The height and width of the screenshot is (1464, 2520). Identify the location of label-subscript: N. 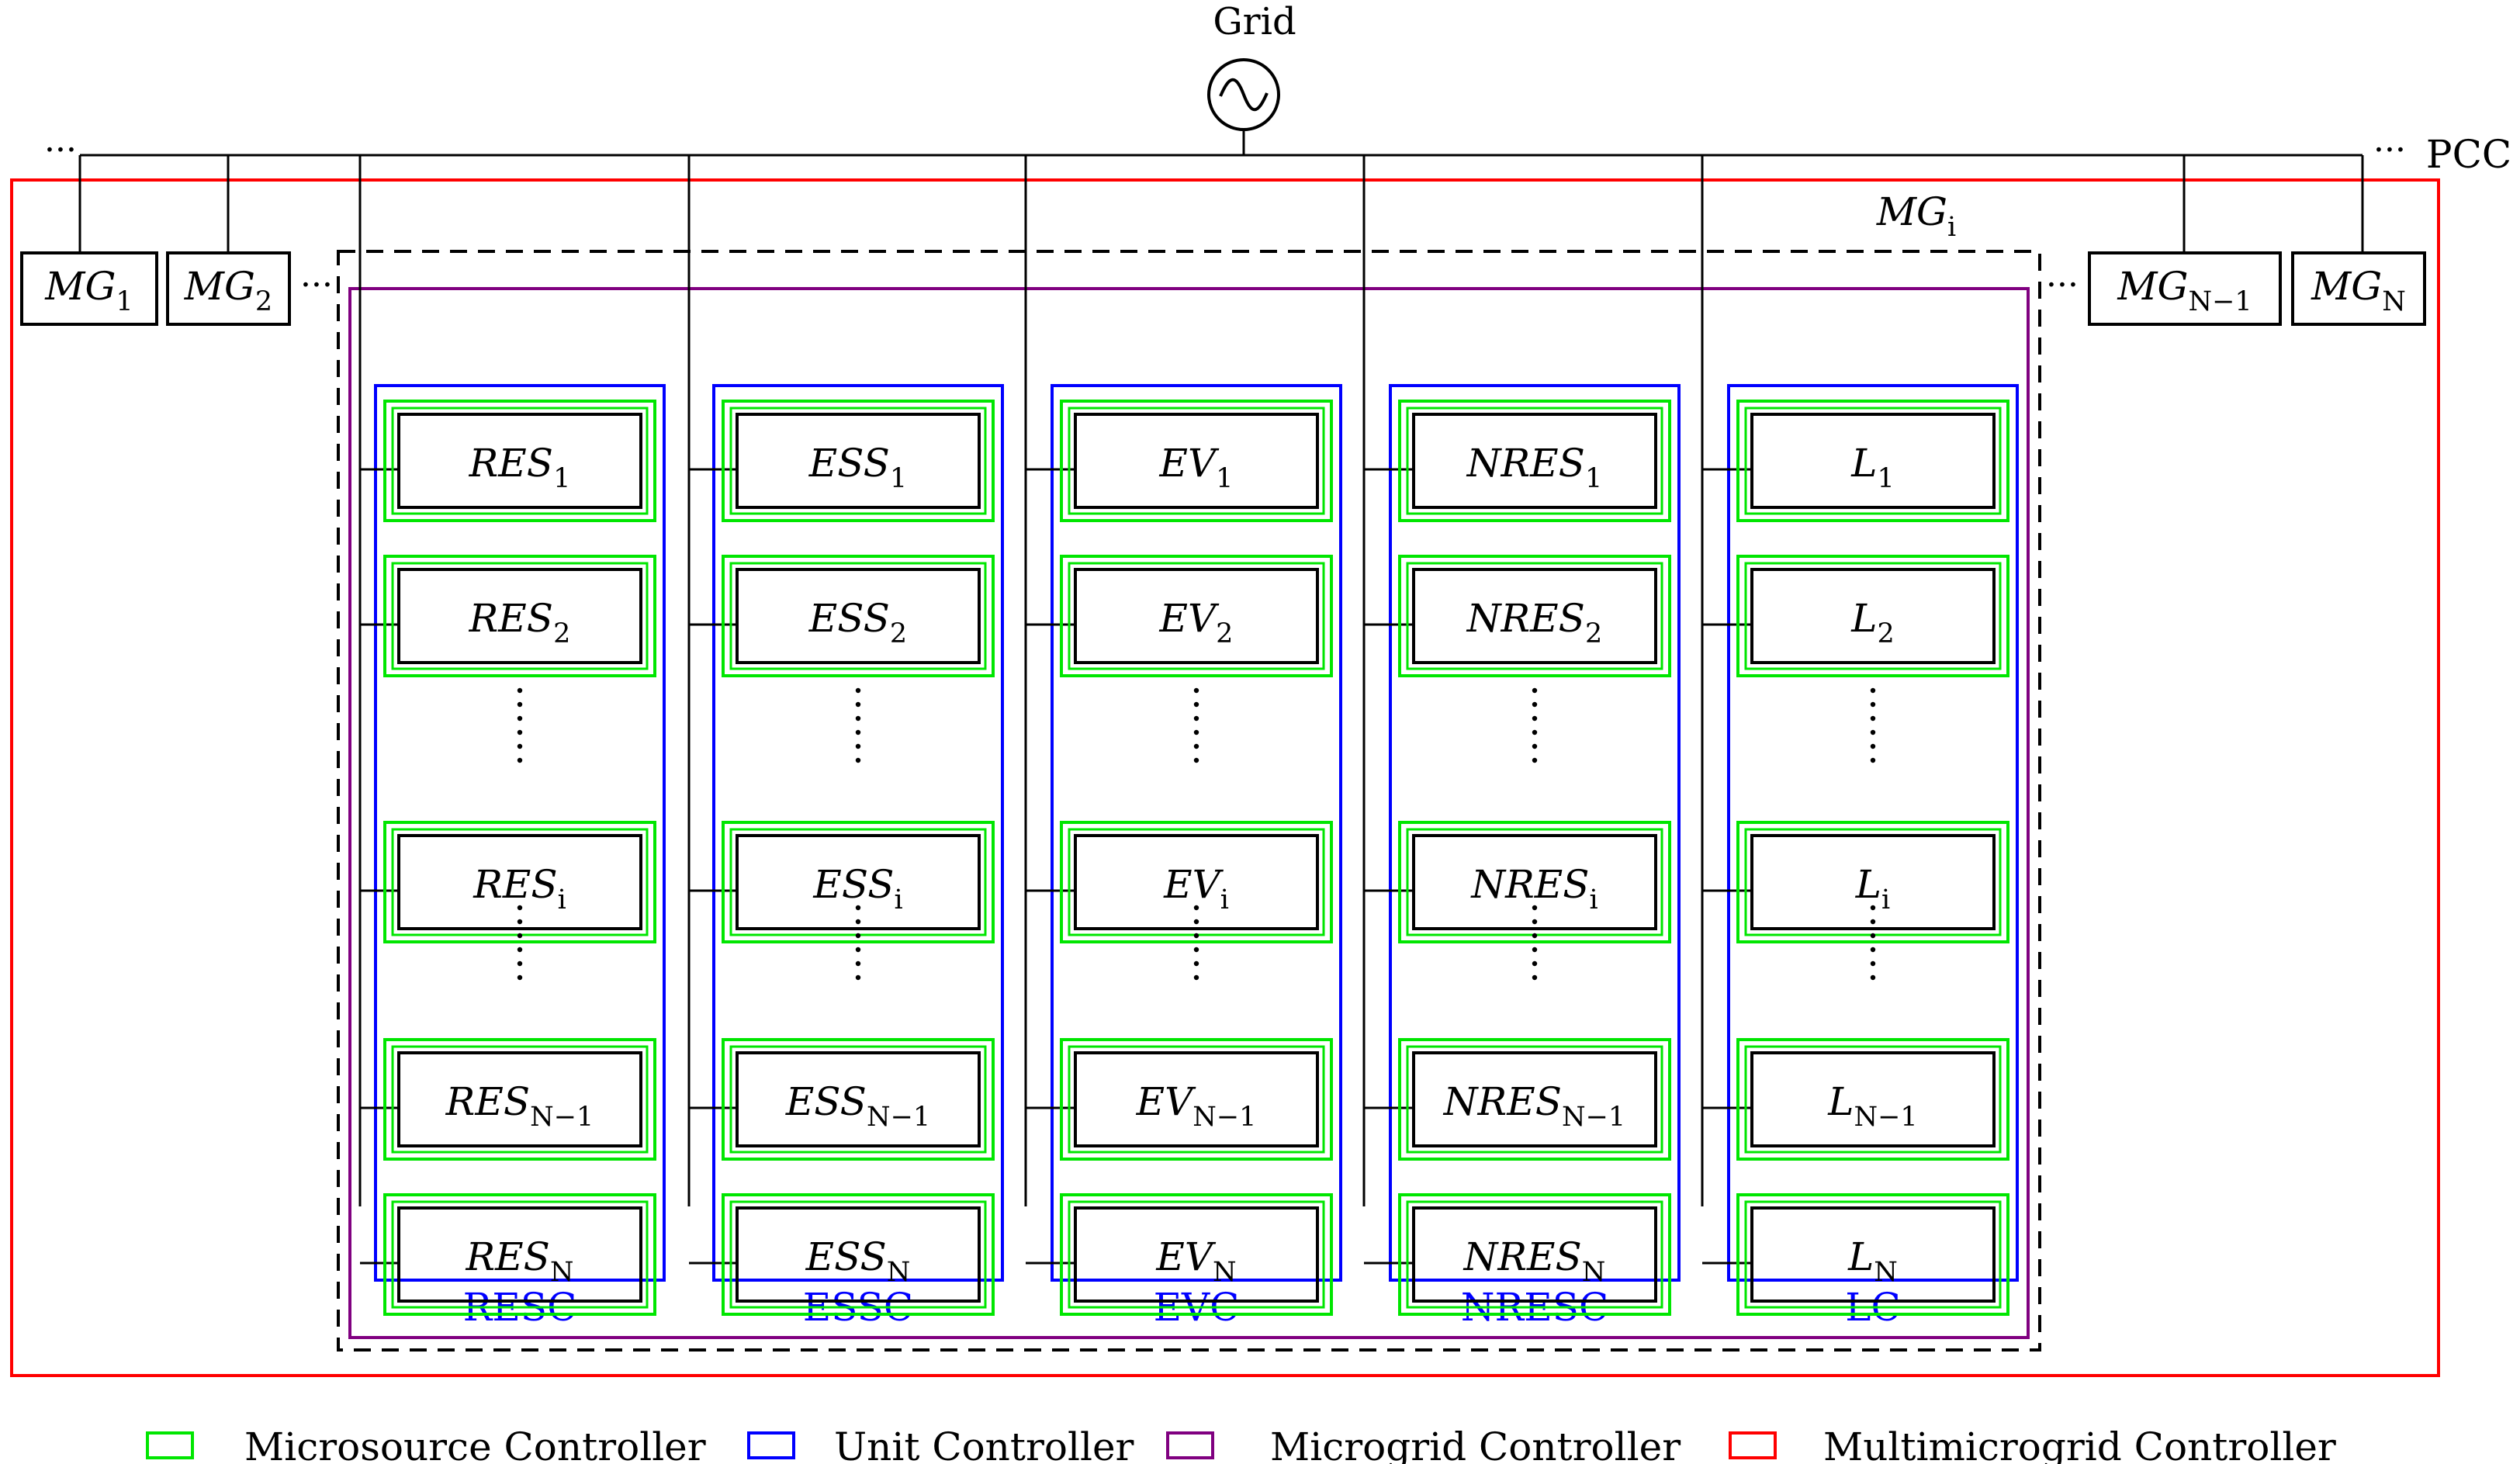
(1886, 1272).